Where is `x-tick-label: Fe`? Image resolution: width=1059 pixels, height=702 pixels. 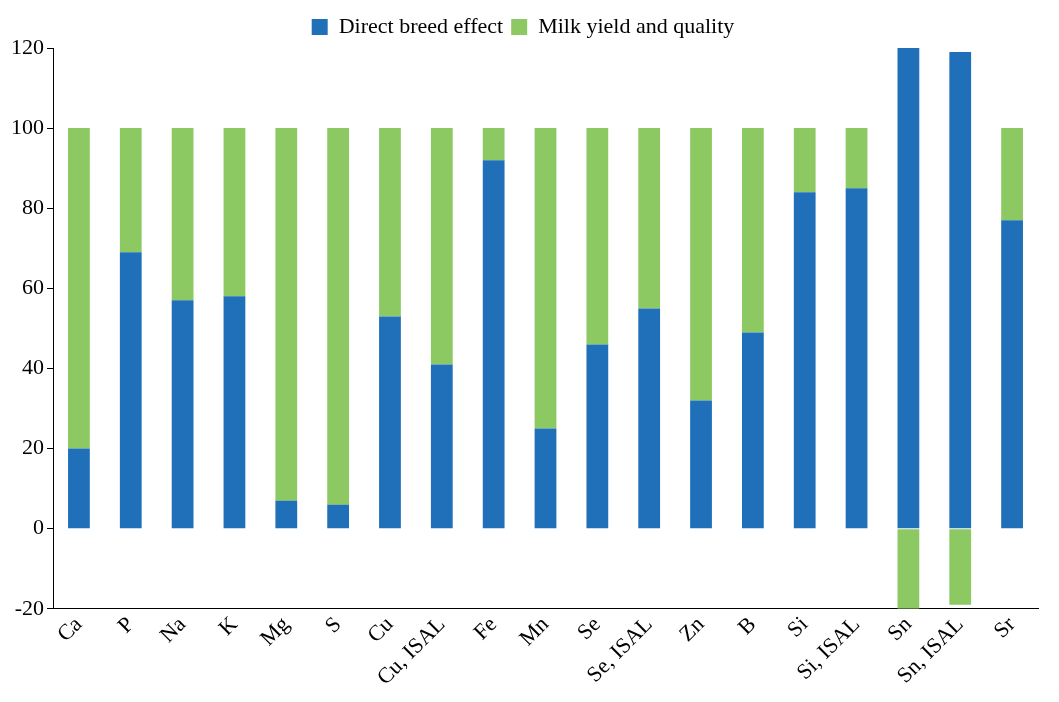
x-tick-label: Fe is located at coordinates (485, 628).